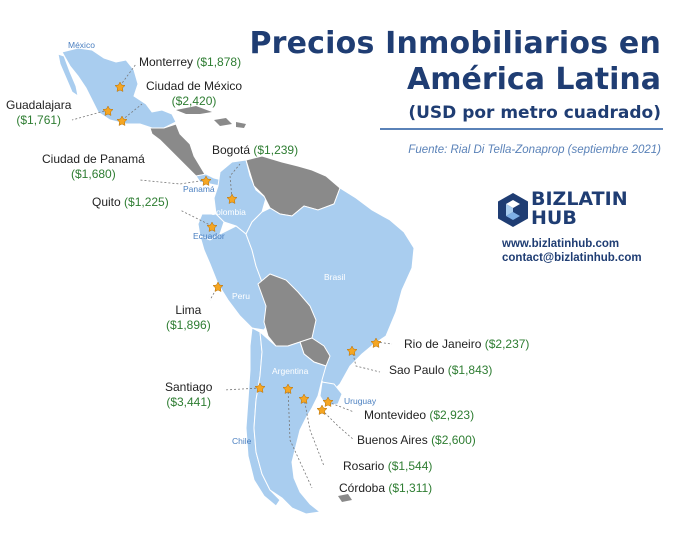 The width and height of the screenshot is (677, 544). I want to click on city-name: Rio de Janeiro, so click(443, 344).